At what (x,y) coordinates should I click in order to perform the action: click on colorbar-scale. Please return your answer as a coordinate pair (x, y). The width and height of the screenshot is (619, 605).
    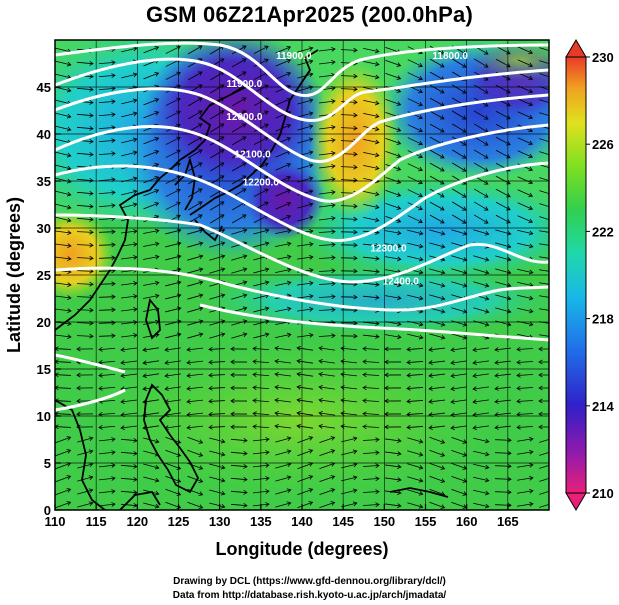
    Looking at the image, I should click on (576, 275).